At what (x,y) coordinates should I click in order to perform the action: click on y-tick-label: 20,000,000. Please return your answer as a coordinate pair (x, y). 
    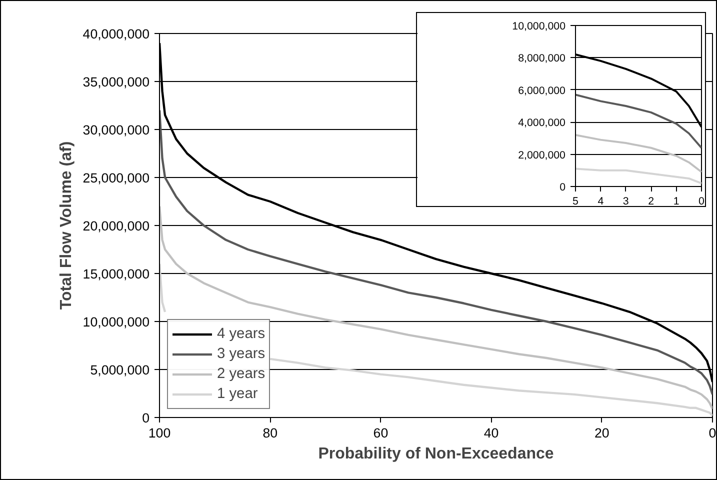
    Looking at the image, I should click on (116, 226).